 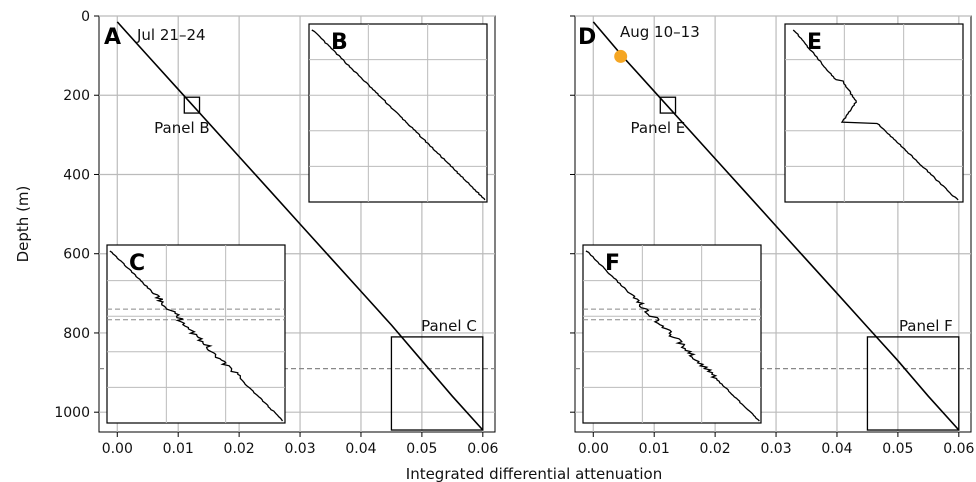 What do you see at coordinates (449, 326) in the screenshot?
I see `zoom-box-label-1: Panel C` at bounding box center [449, 326].